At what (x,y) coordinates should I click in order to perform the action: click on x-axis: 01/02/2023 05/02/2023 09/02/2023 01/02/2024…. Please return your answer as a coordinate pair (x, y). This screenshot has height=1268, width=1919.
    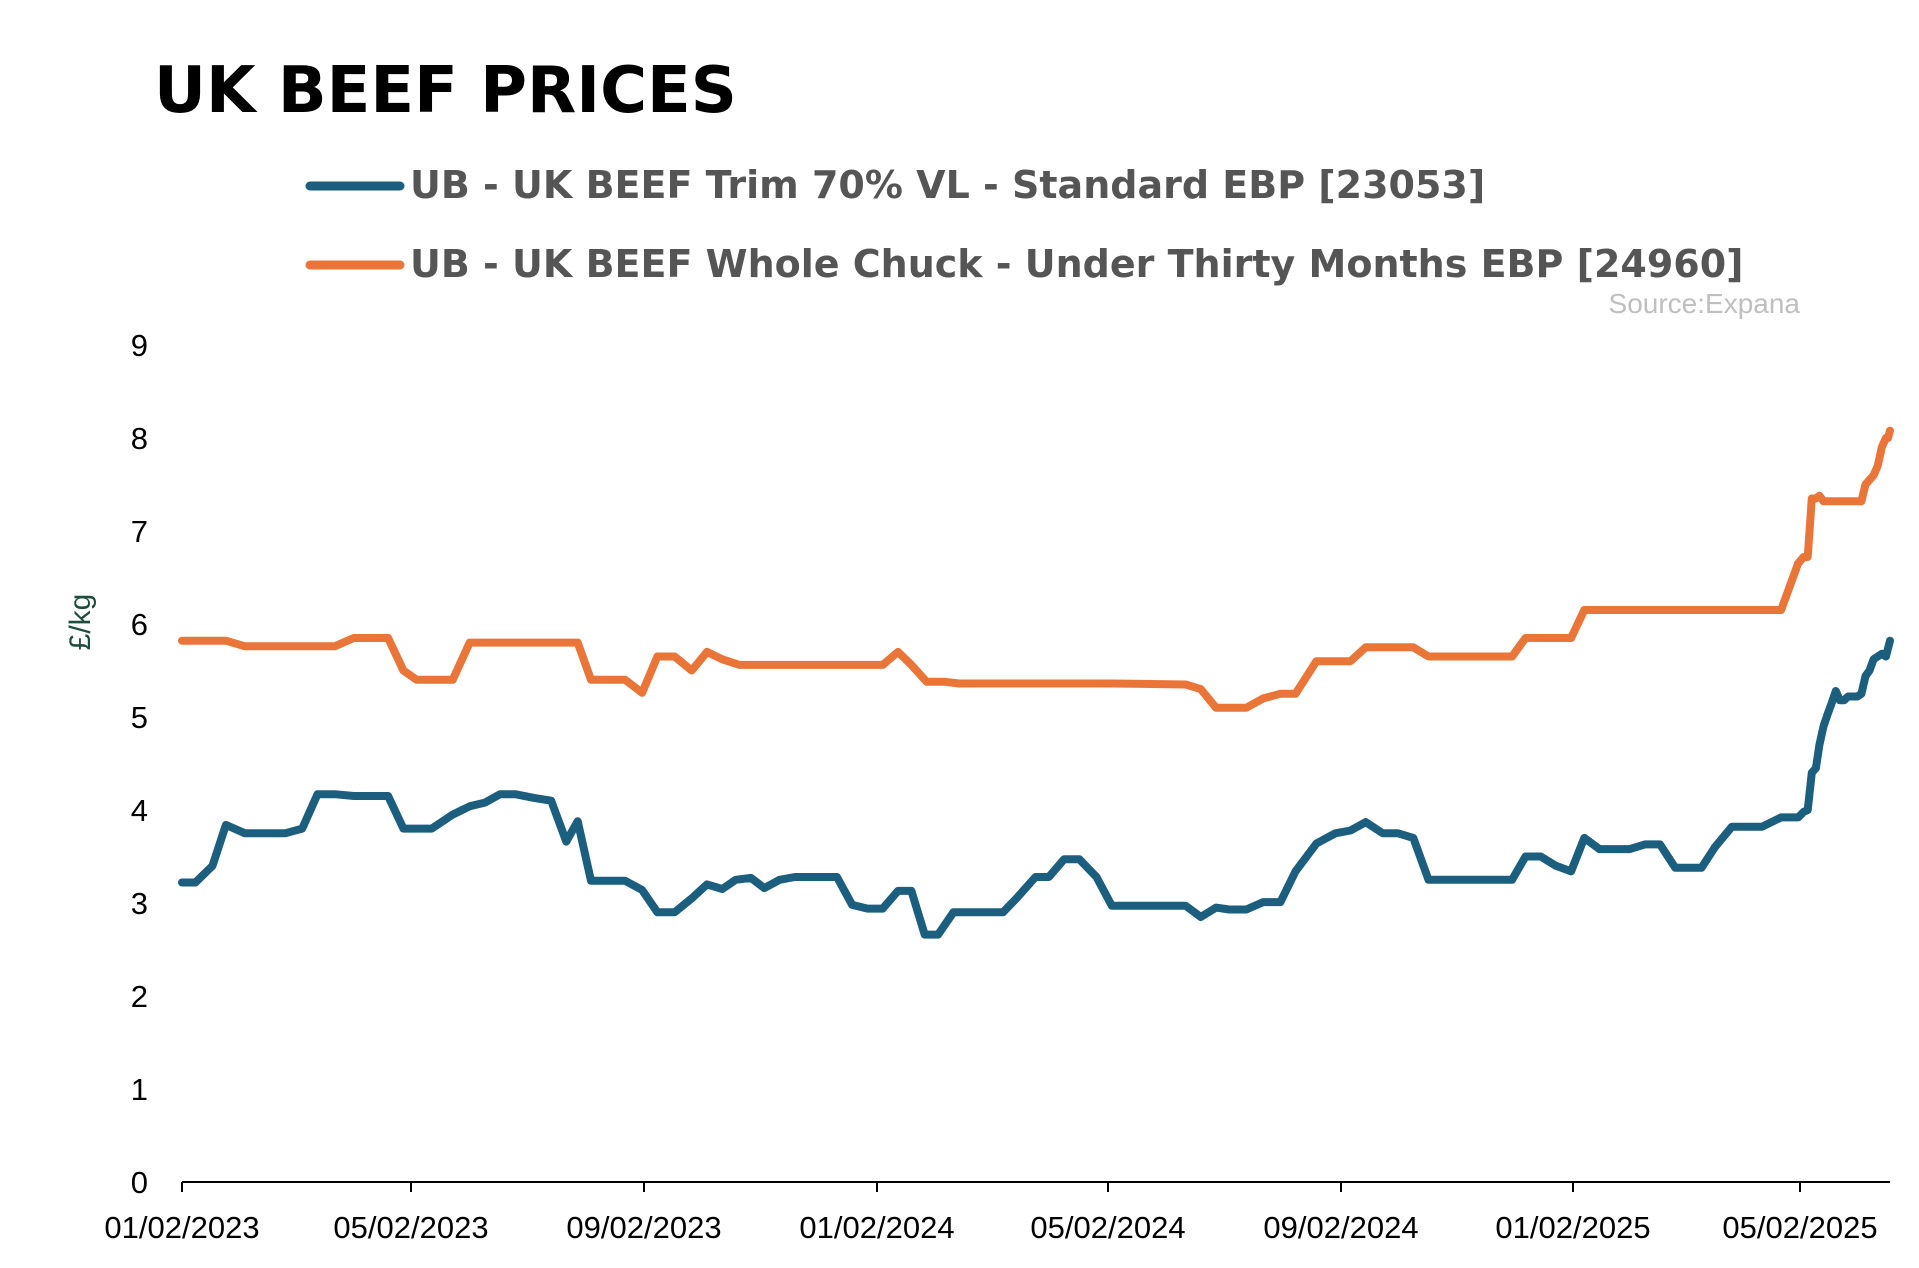
    Looking at the image, I should click on (997, 1213).